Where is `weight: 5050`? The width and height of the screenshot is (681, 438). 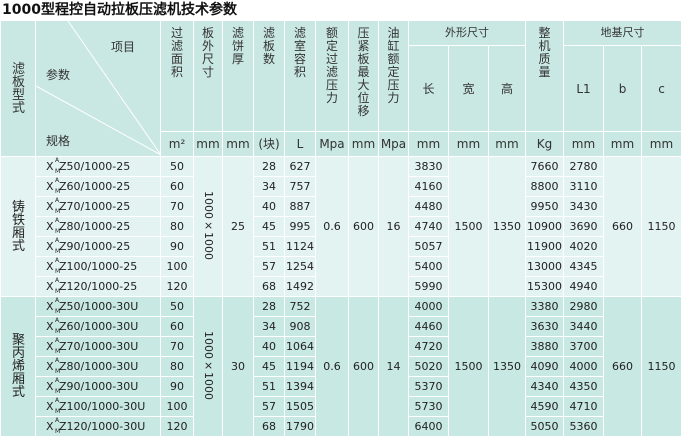 weight: 5050 is located at coordinates (545, 426).